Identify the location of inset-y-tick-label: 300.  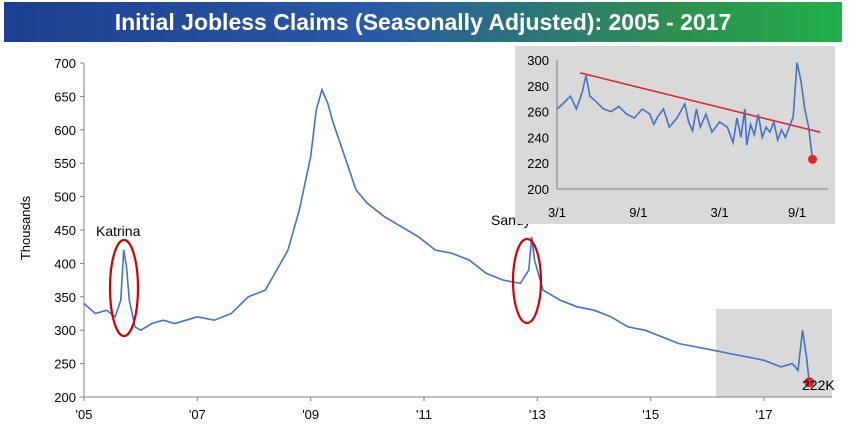
(538, 60).